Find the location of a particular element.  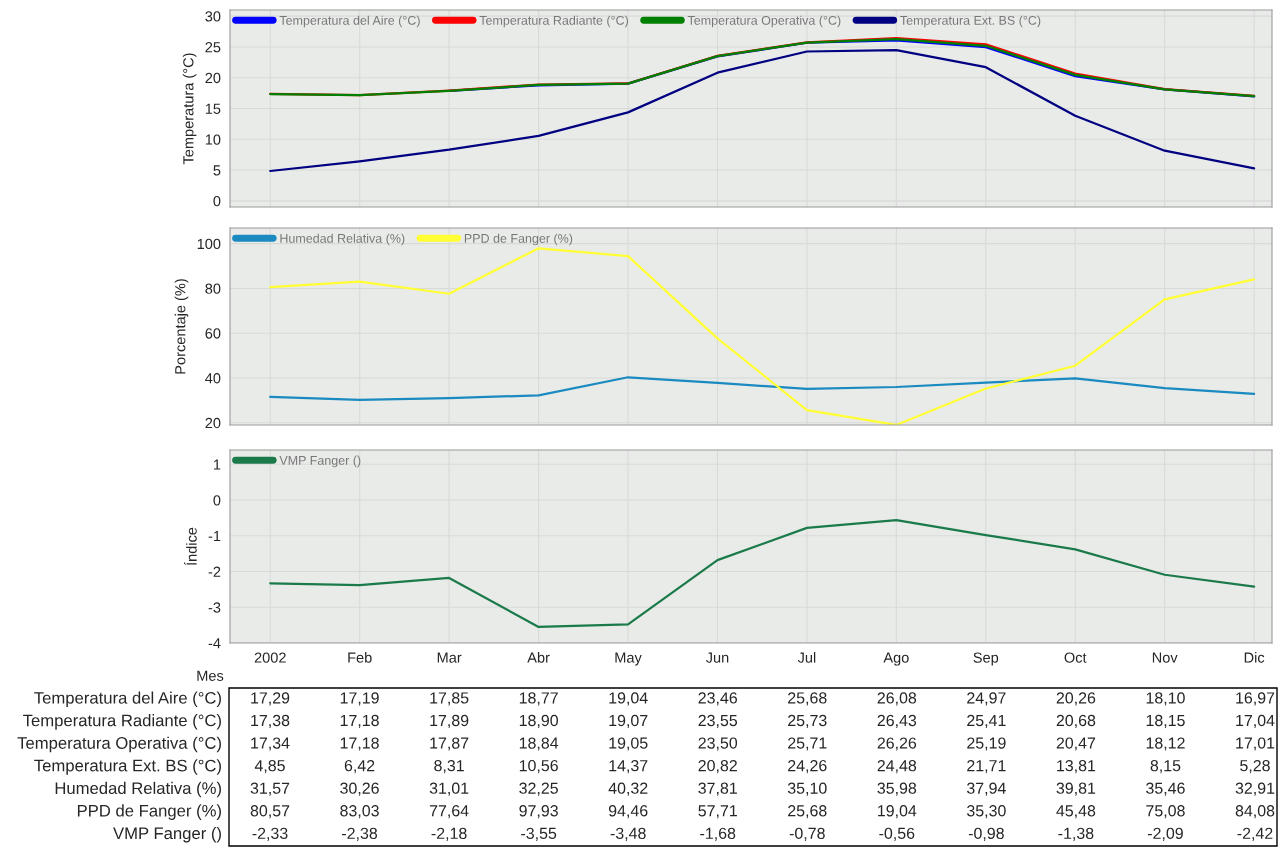

data-label: 5,28 is located at coordinates (1255, 766).